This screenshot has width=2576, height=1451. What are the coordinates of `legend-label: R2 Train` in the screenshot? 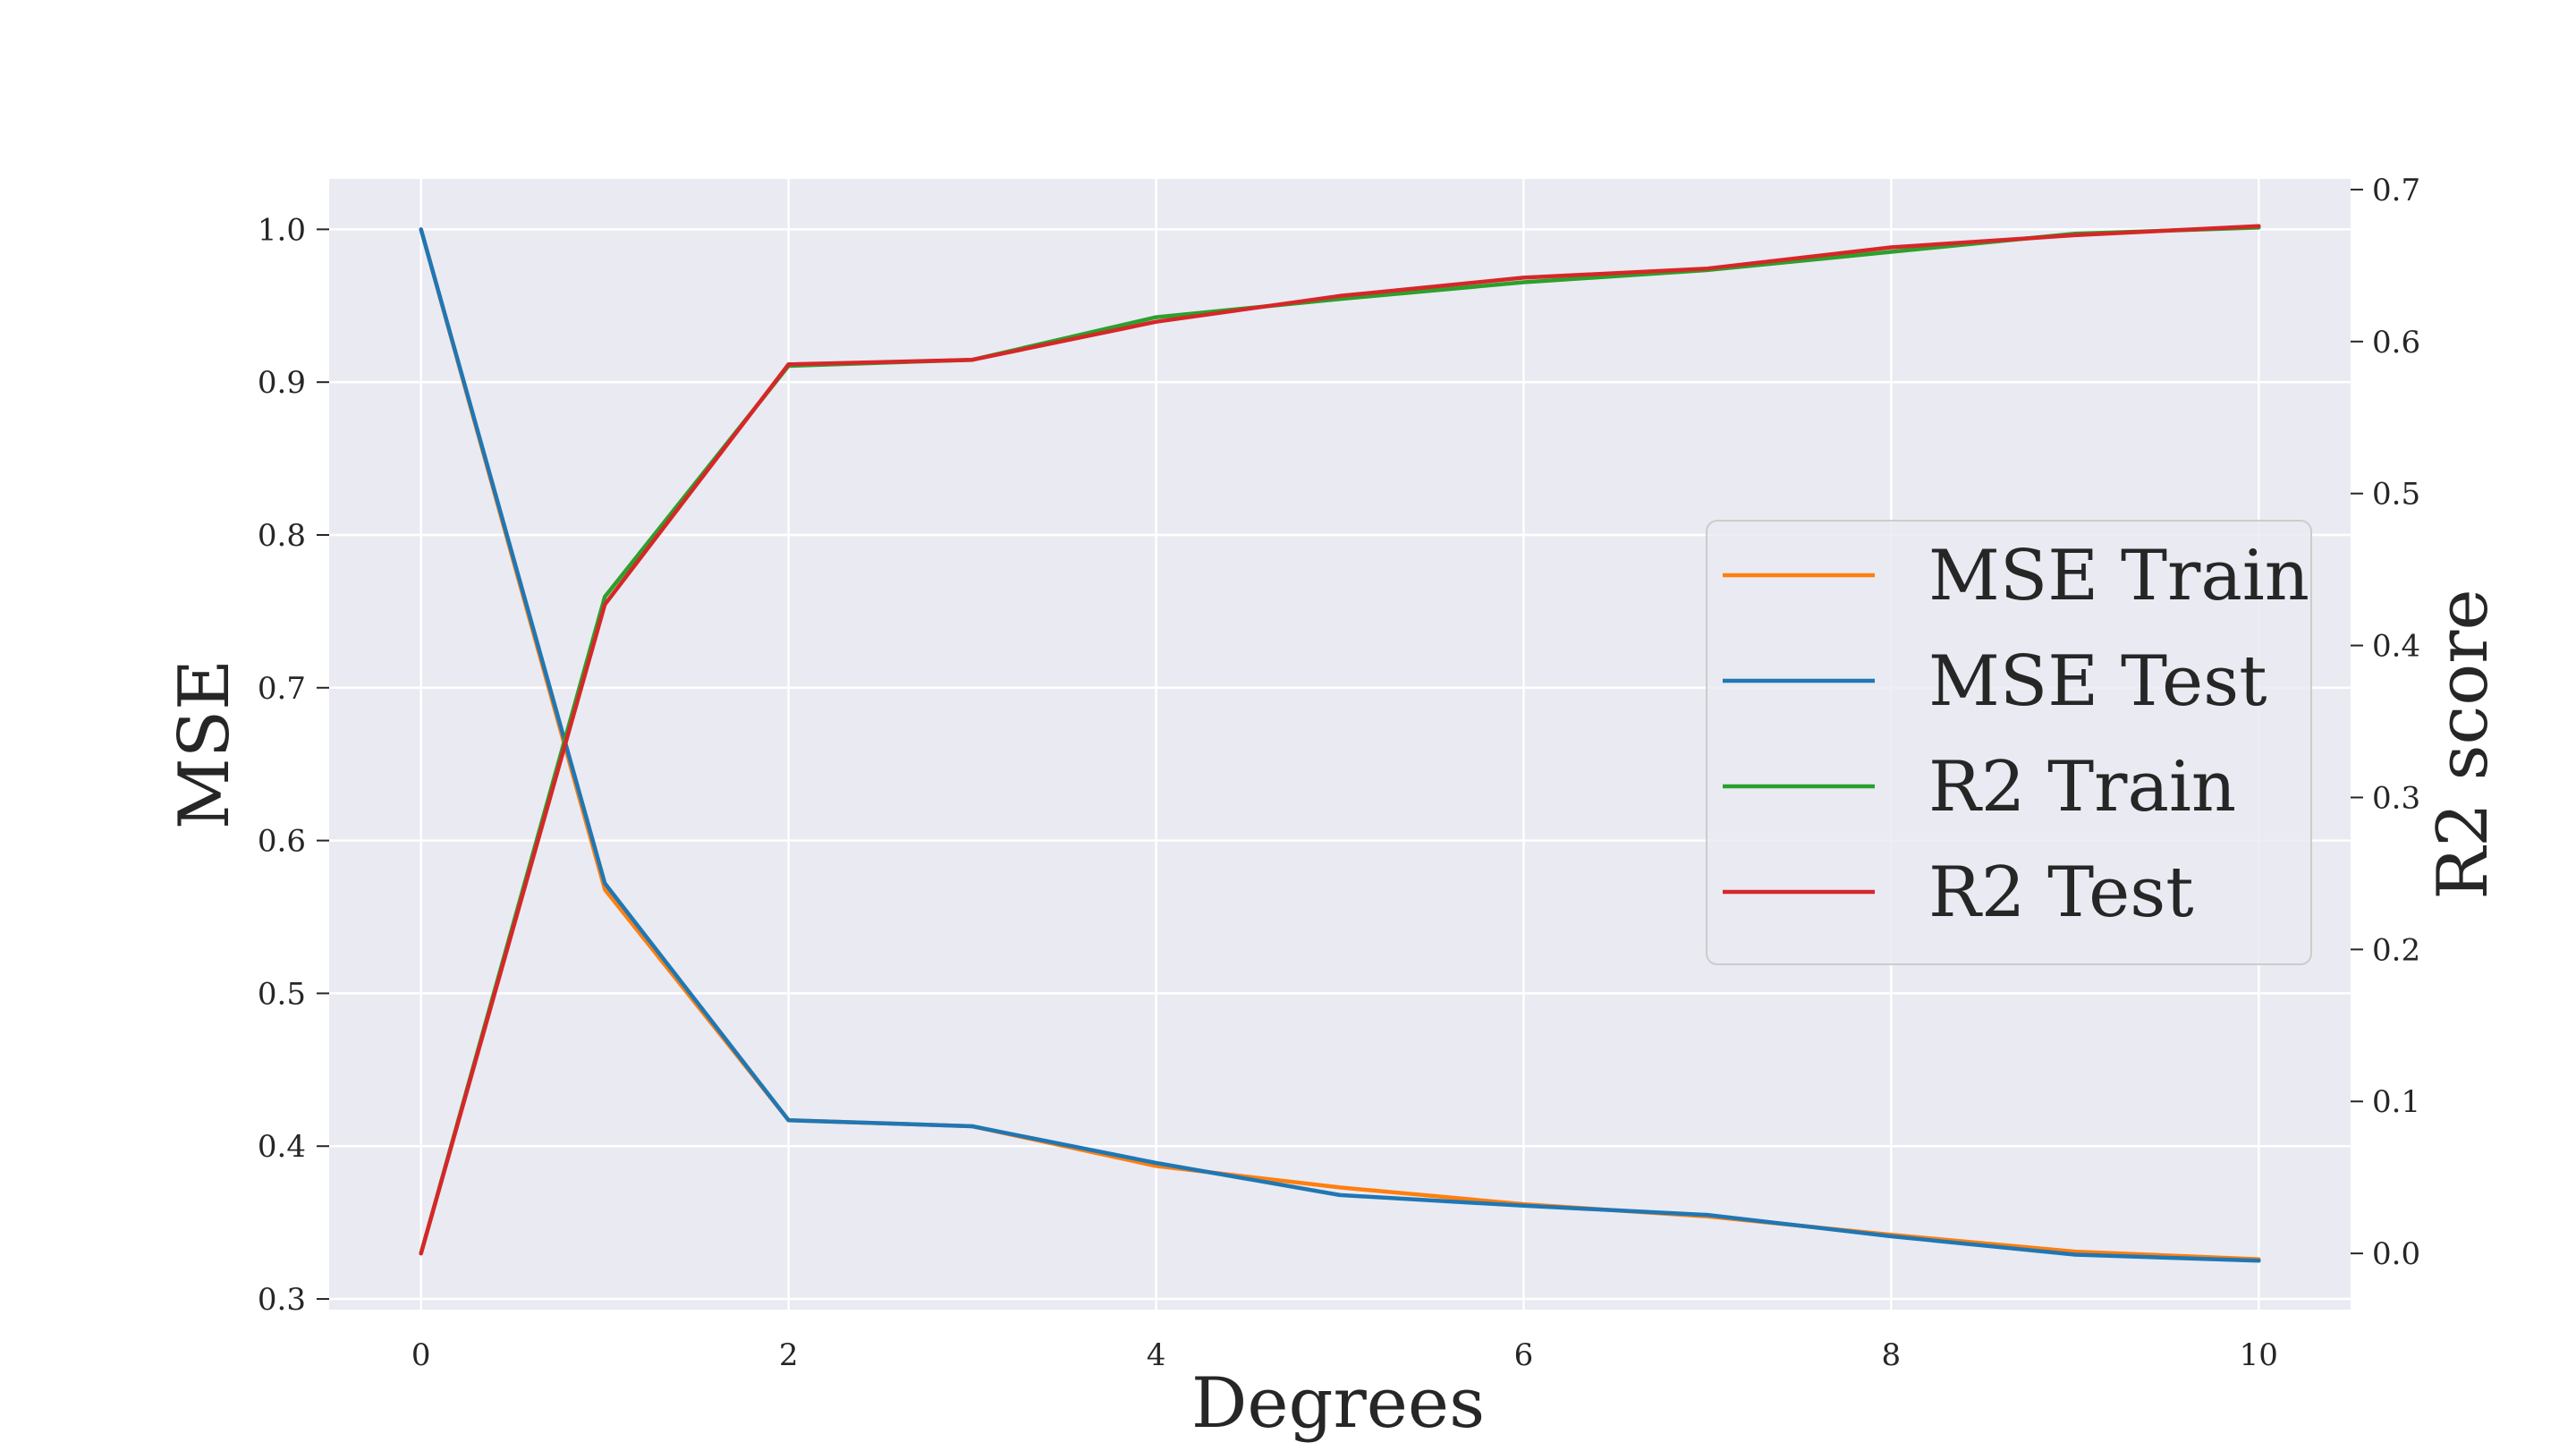 It's located at (2082, 787).